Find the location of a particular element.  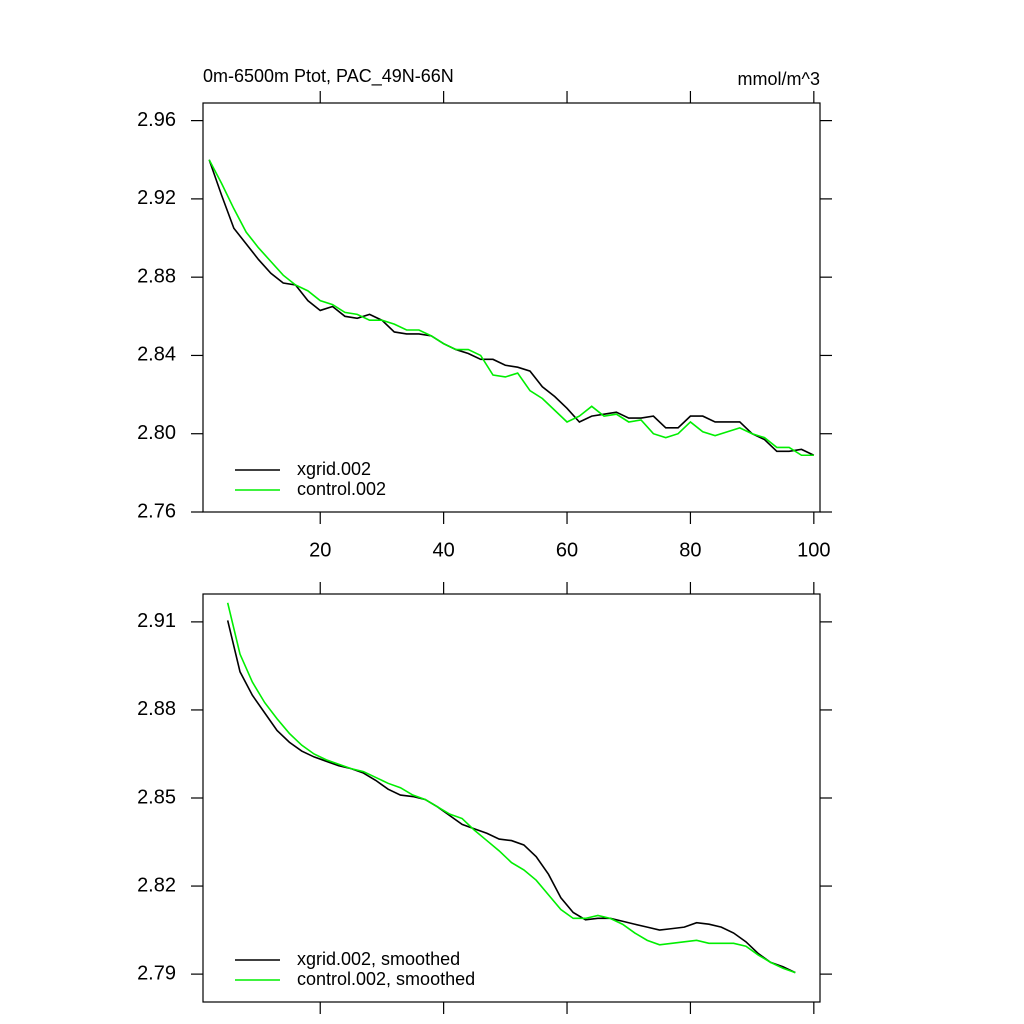

y-tick-label: 2.80 is located at coordinates (156, 433).